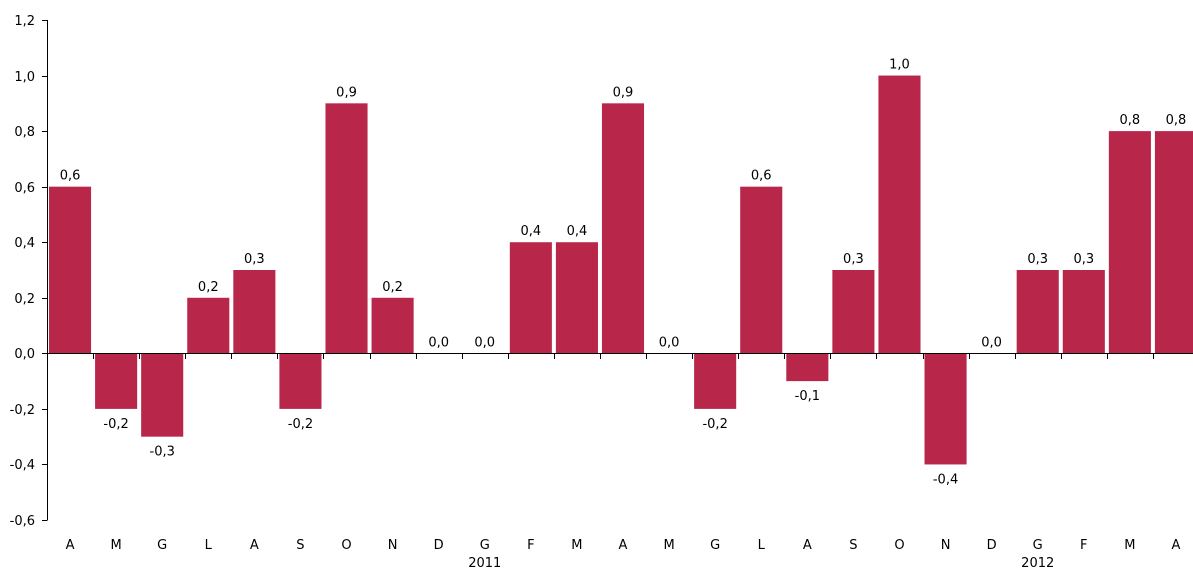  Describe the element at coordinates (945, 479) in the screenshot. I see `data-label: -0,4` at that location.